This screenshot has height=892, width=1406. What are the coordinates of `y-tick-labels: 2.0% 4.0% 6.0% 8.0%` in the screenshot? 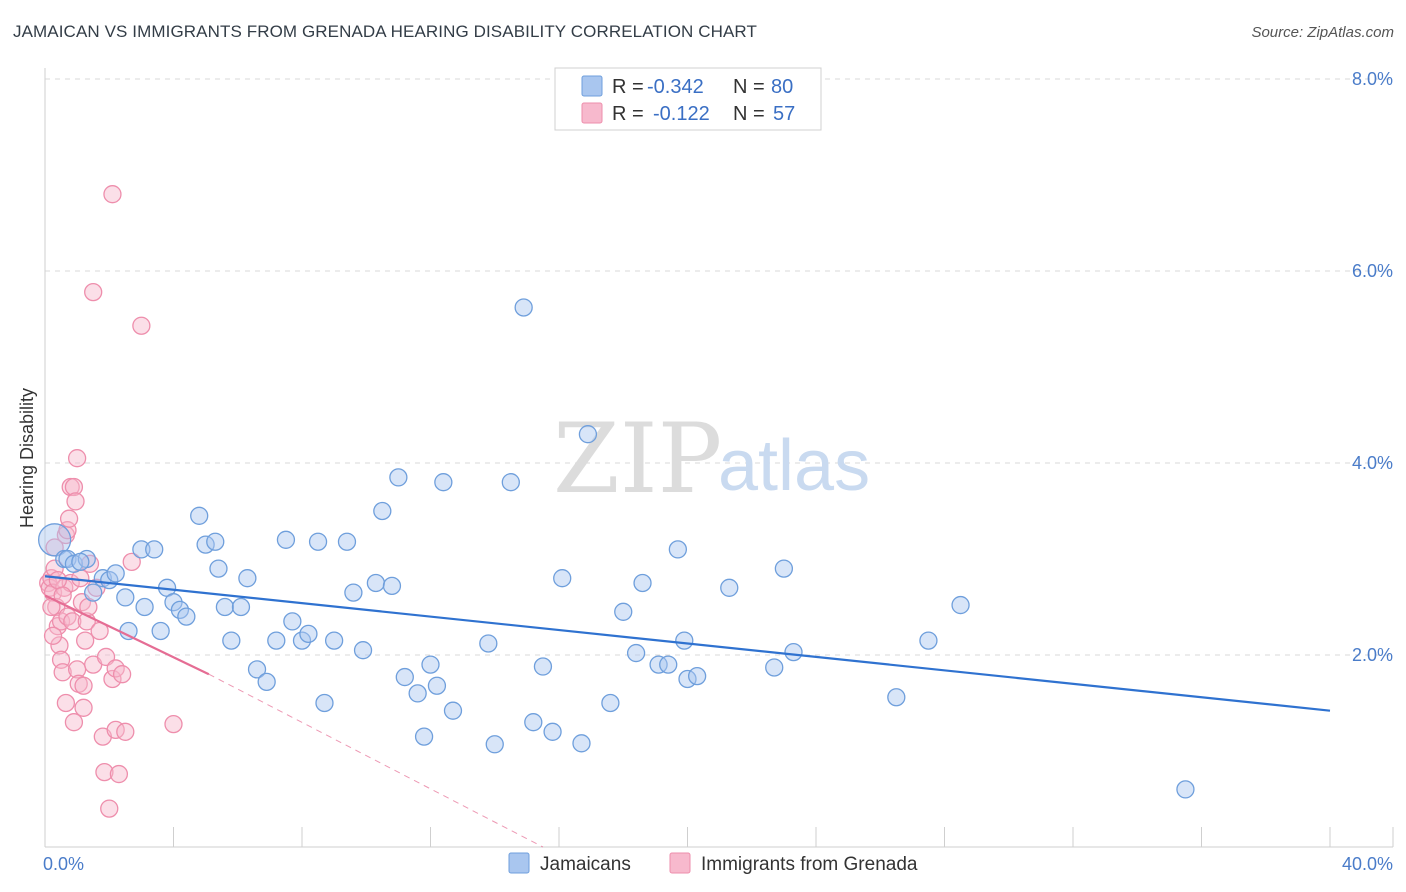 It's located at (1372, 367).